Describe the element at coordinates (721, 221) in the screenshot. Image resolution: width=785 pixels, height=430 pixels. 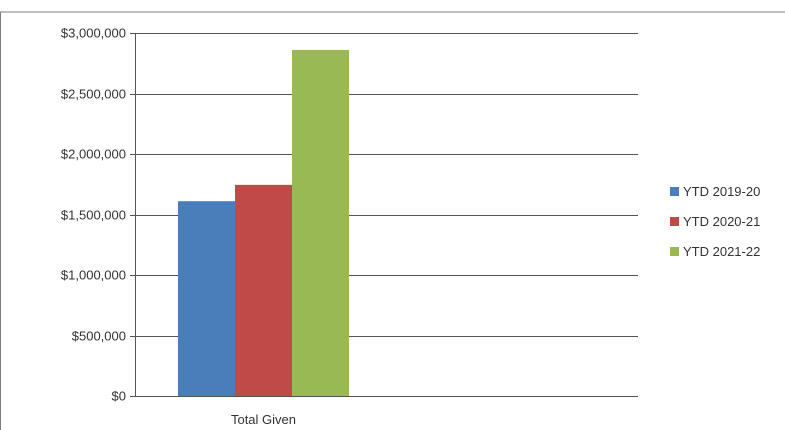
I see `legend-label: YTD 2020-21` at that location.